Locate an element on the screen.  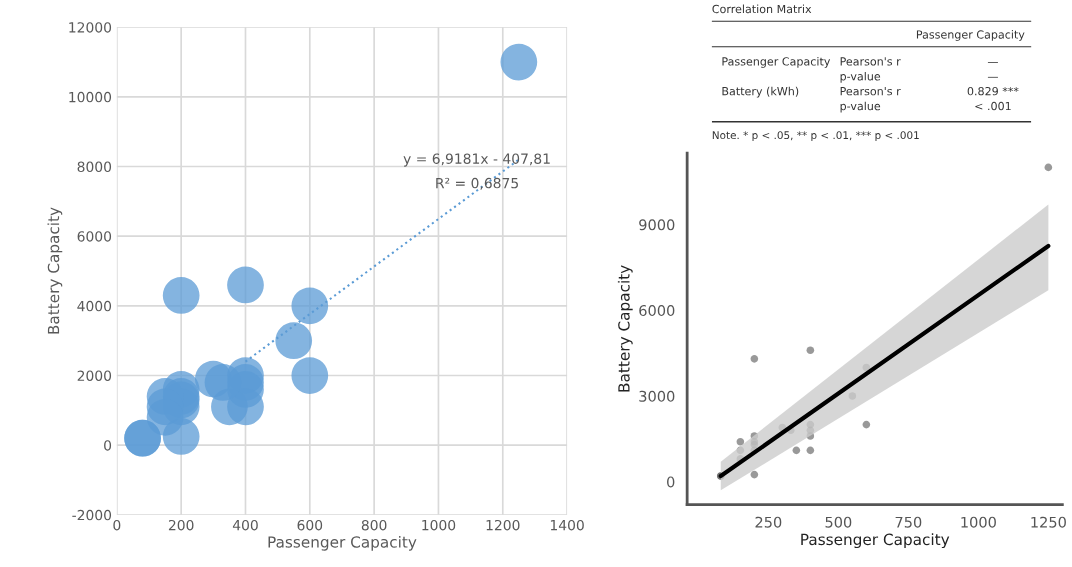
text: Note. * p < .05, ** p < .01, *** p < .001 is located at coordinates (815, 136).